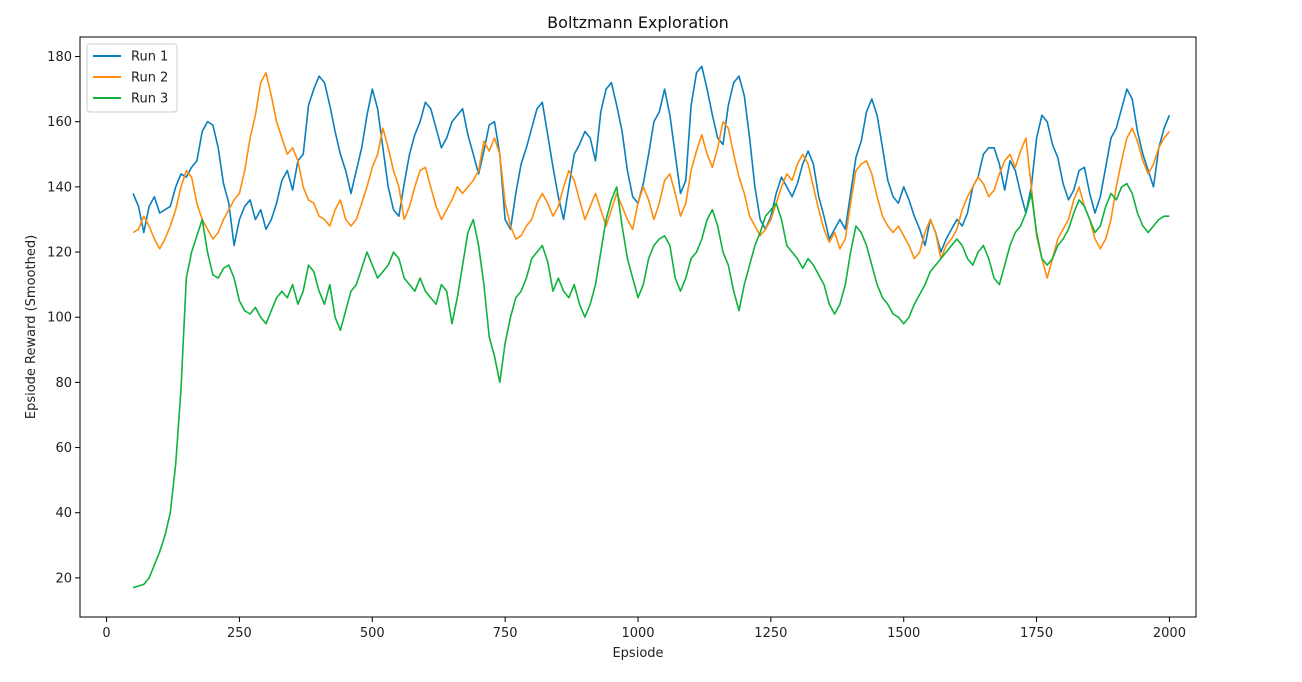  I want to click on legend: Run 1 Run 2 Run 3, so click(132, 78).